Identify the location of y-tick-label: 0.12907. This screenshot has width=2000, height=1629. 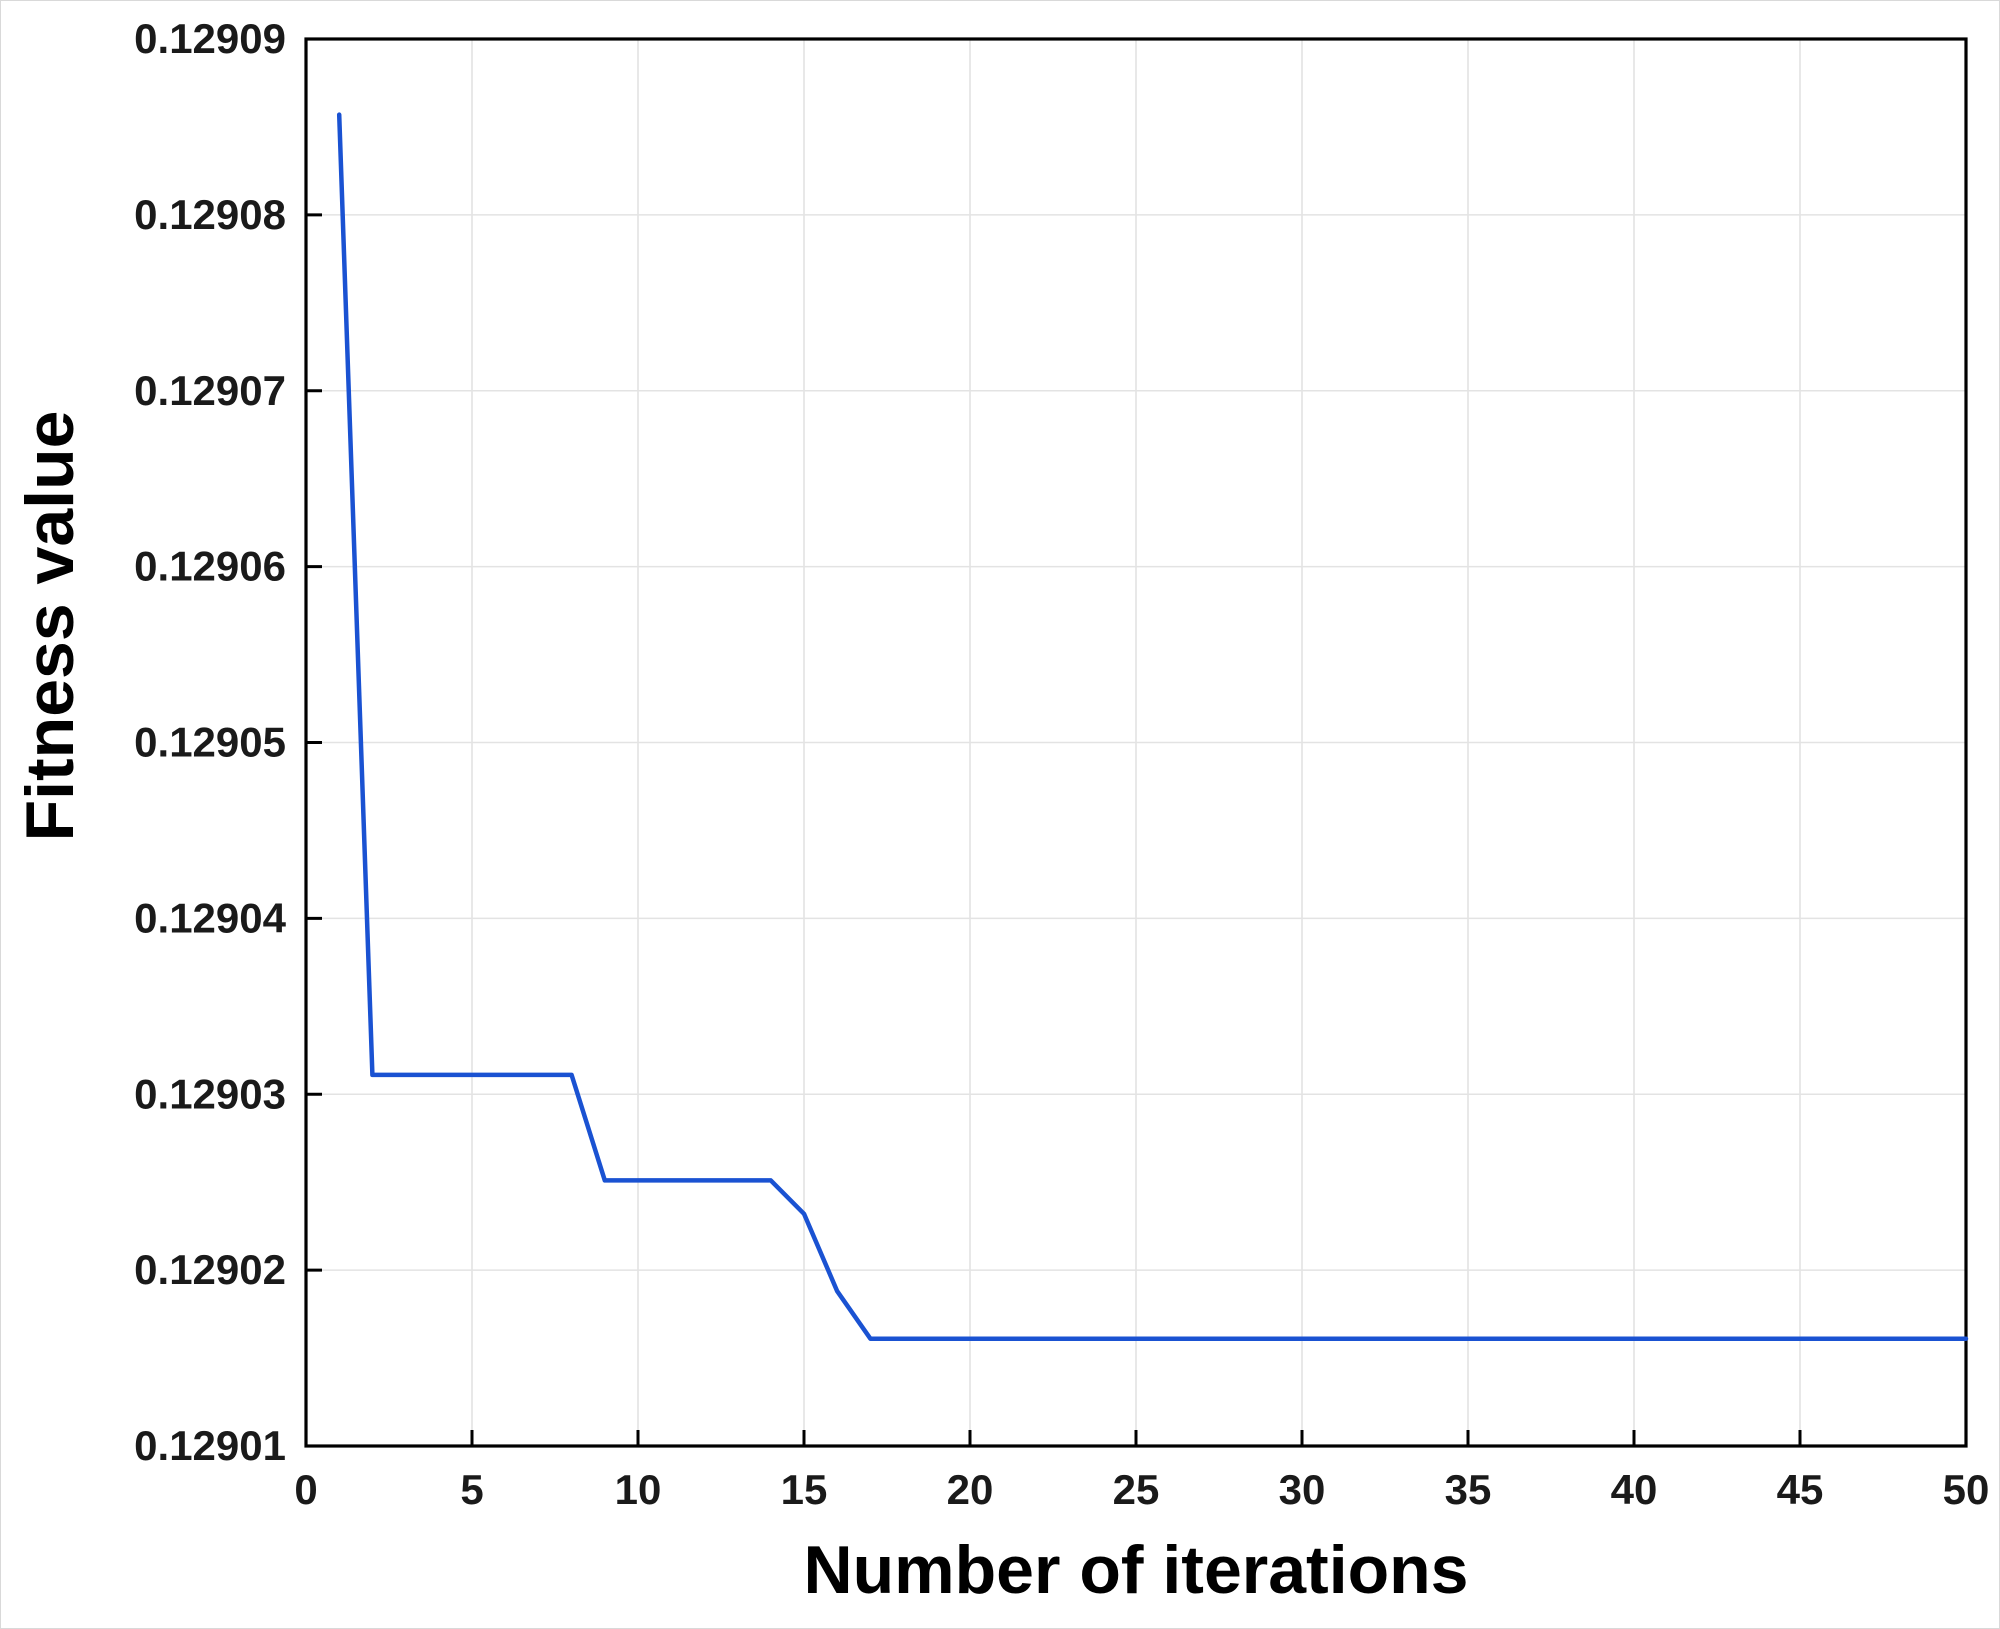
(210, 390).